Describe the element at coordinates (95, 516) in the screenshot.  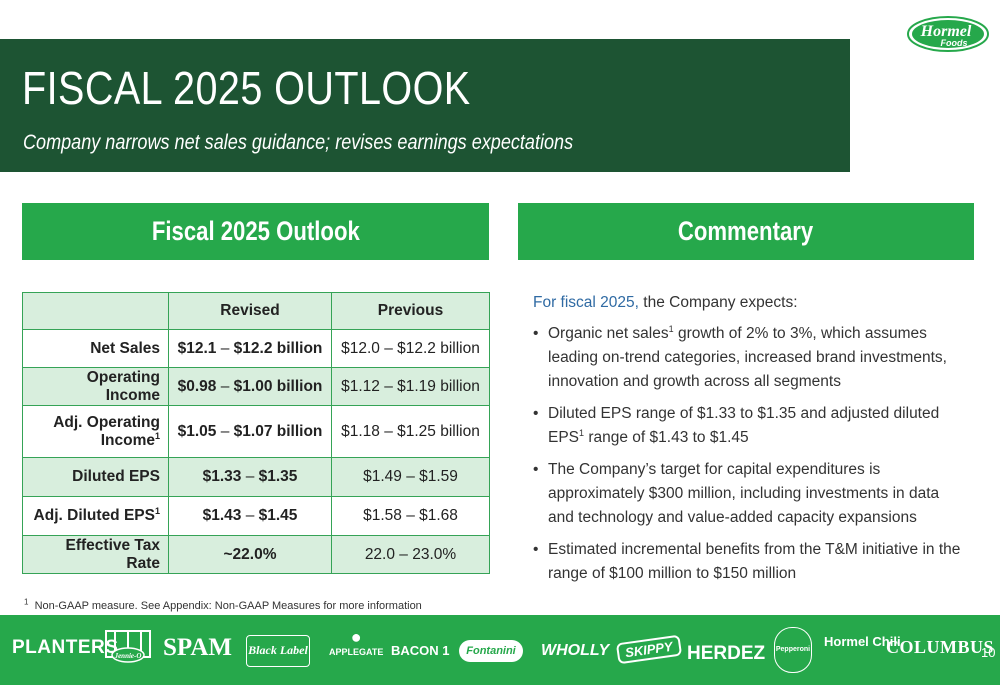
I see `row-label: Adj. Diluted EPS1` at that location.